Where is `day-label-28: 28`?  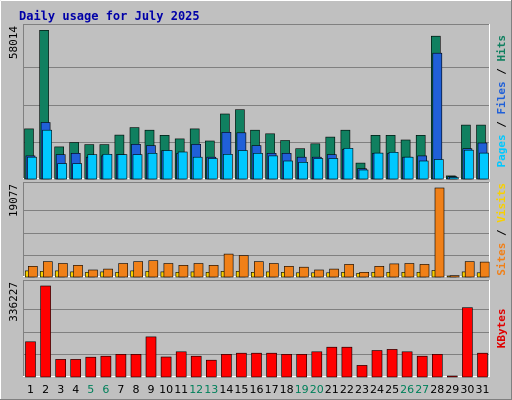 day-label-28: 28 is located at coordinates (437, 389).